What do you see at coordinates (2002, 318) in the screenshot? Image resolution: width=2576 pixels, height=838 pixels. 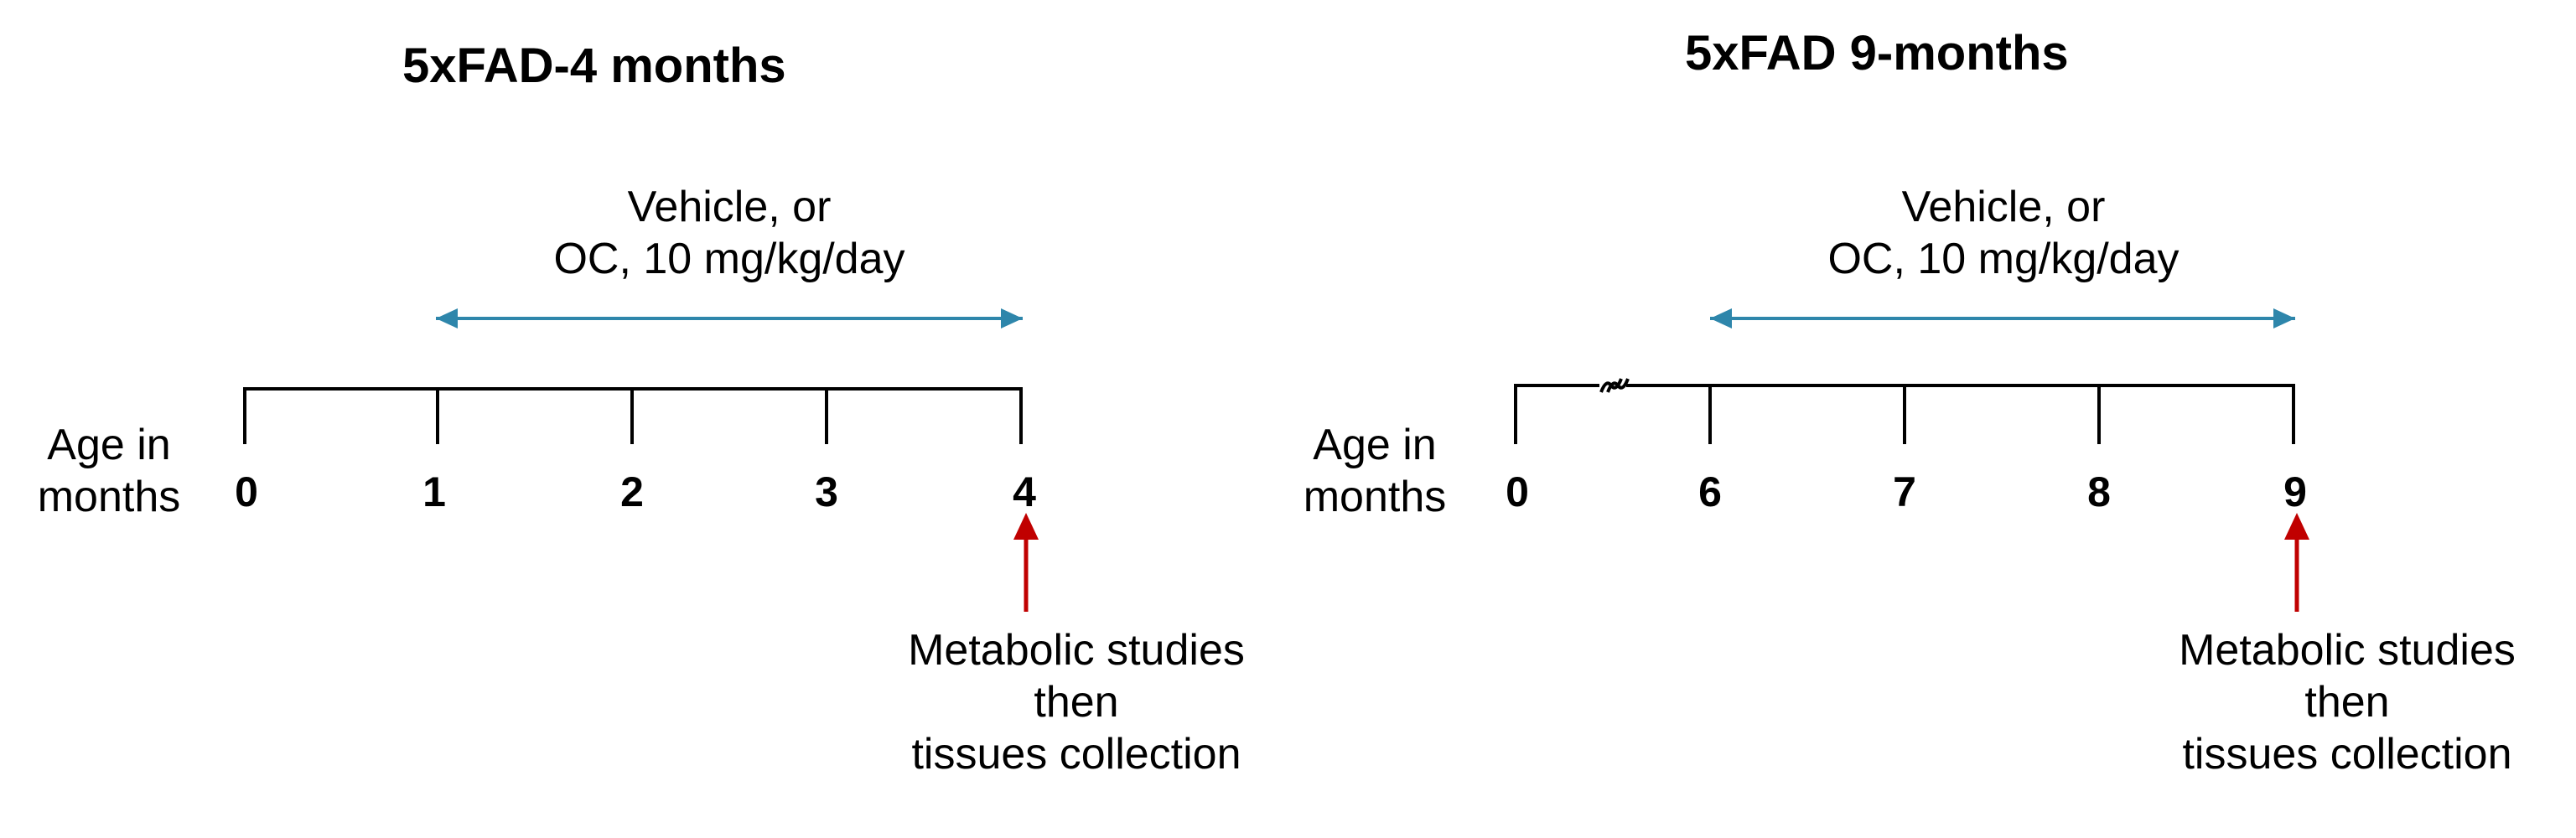 I see `panel2-treatment-arrow` at bounding box center [2002, 318].